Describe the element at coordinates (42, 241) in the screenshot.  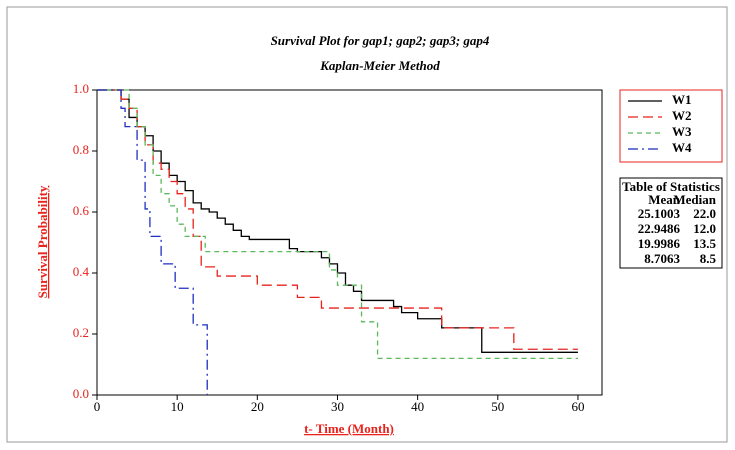
I see `y-axis-label: Survival Probability` at that location.